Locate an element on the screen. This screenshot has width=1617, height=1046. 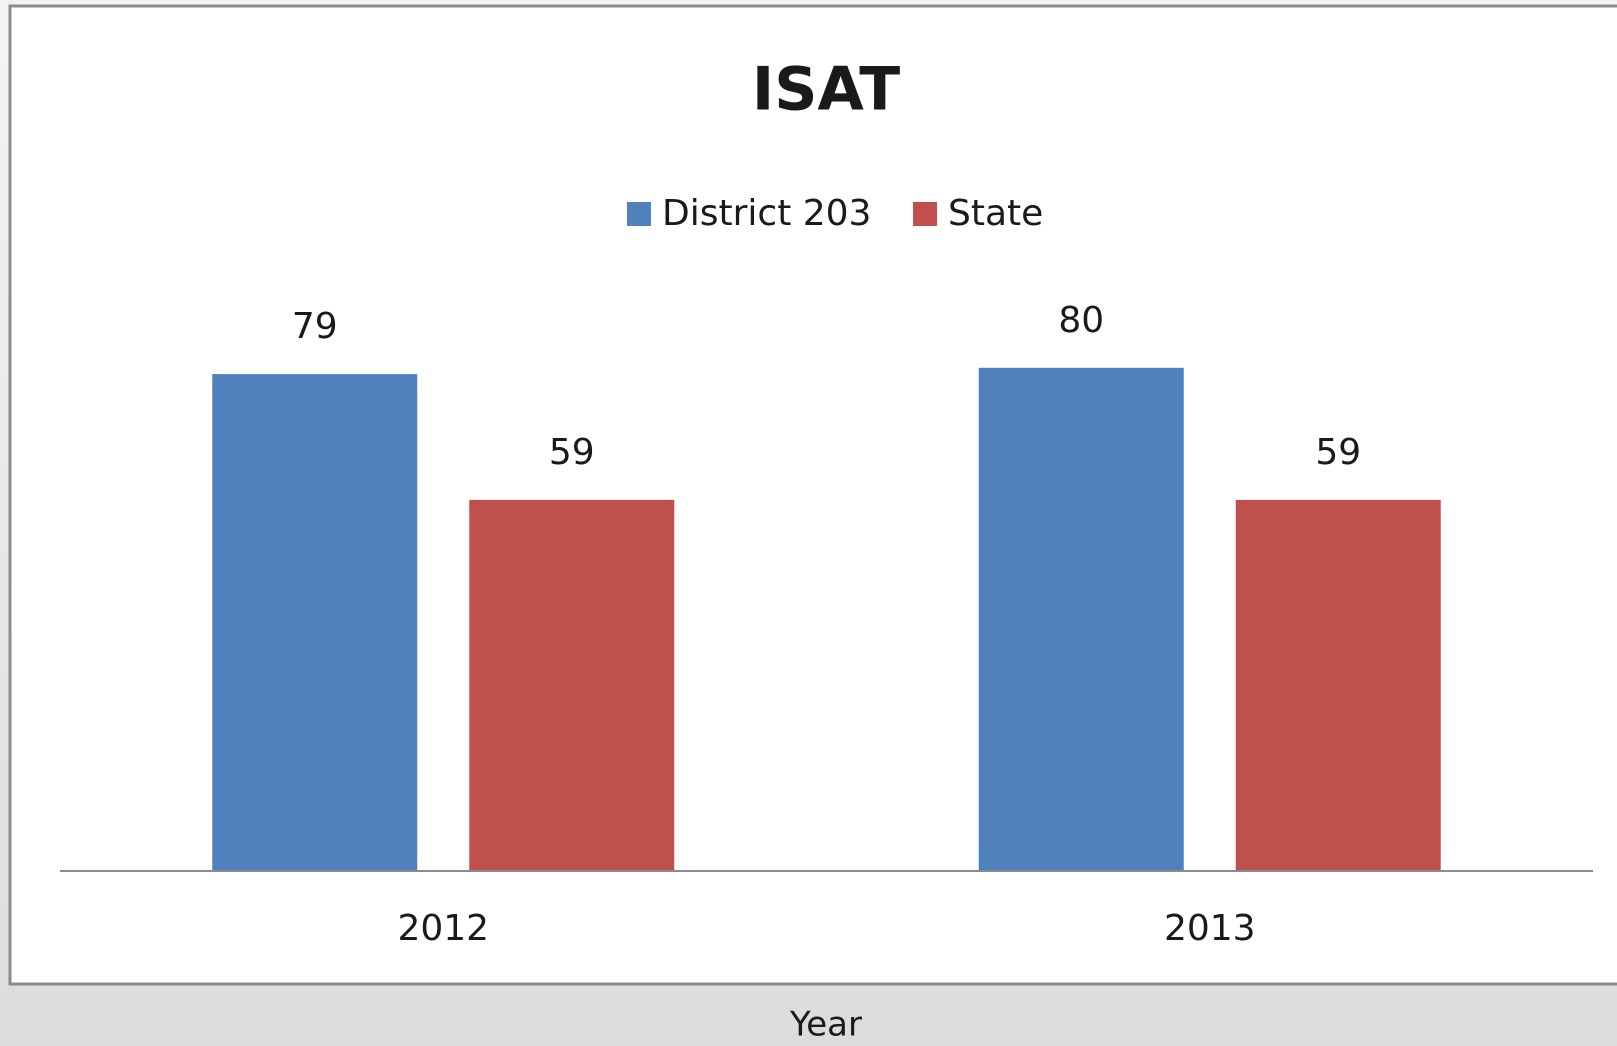
legend-label: State is located at coordinates (995, 213).